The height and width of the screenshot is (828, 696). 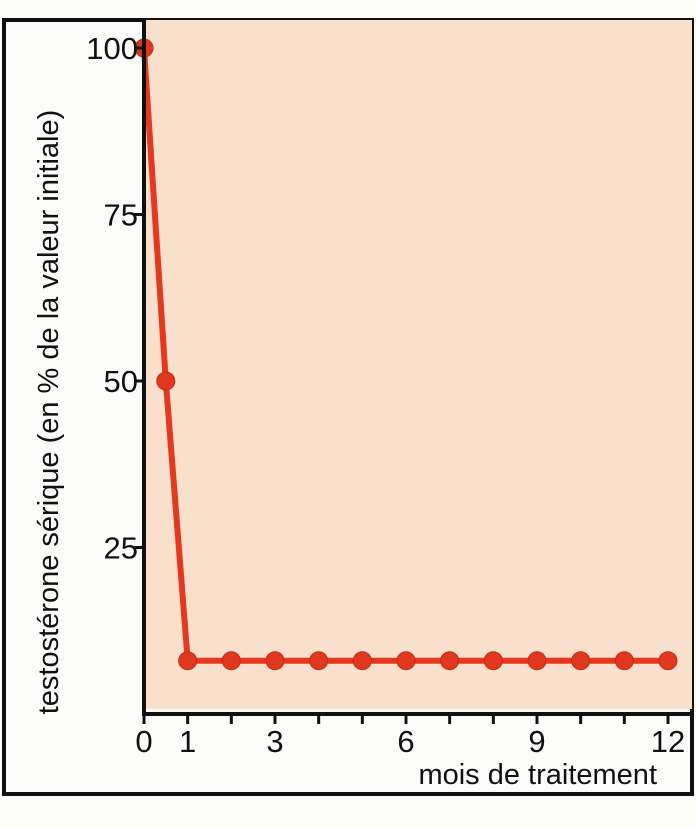 What do you see at coordinates (121, 548) in the screenshot?
I see `y-tick-label: 25` at bounding box center [121, 548].